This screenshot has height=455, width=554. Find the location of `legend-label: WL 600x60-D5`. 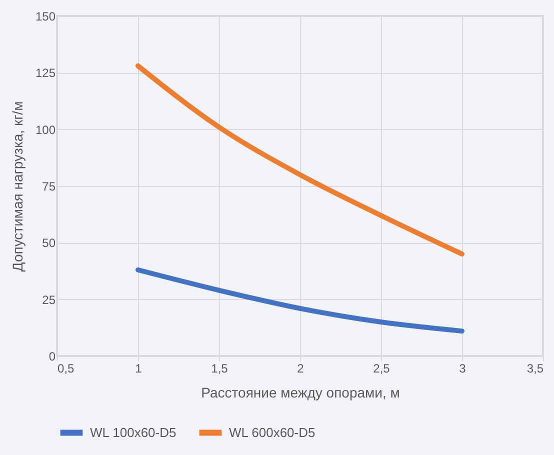

legend-label: WL 600x60-D5 is located at coordinates (272, 432).